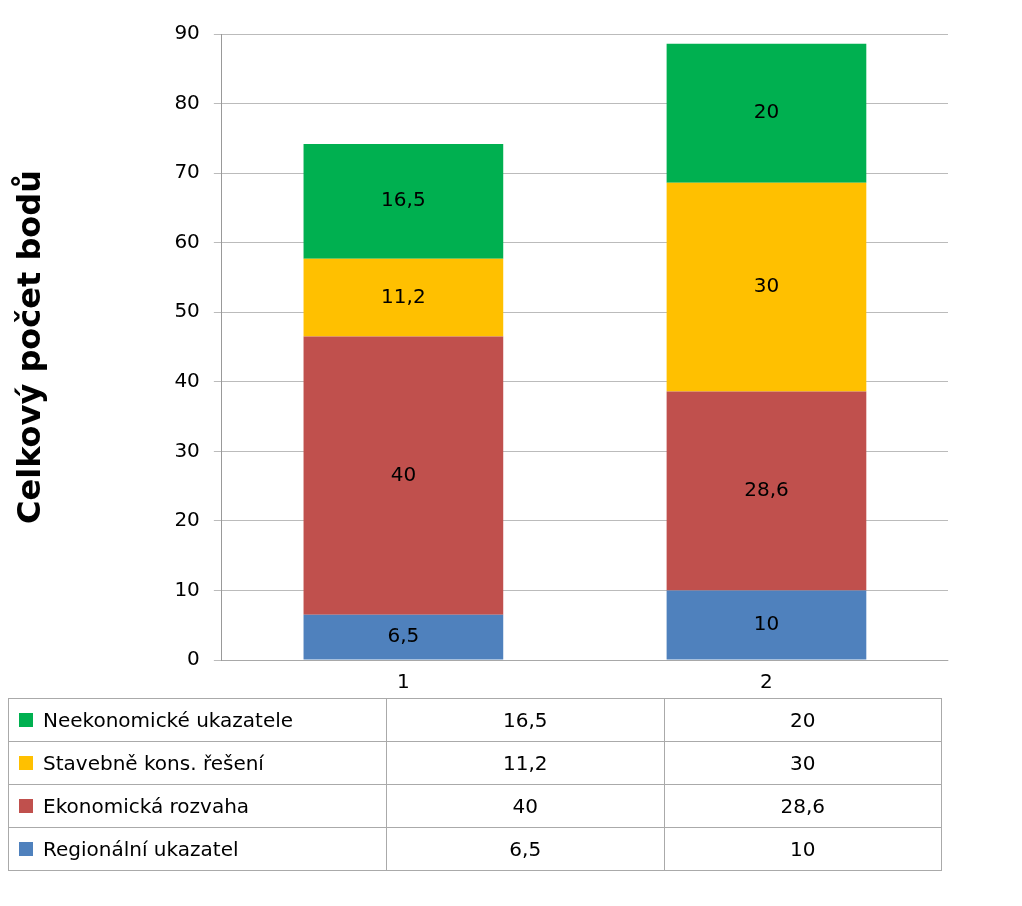 The width and height of the screenshot is (1022, 906). I want to click on y-tick-label: 90, so click(187, 32).